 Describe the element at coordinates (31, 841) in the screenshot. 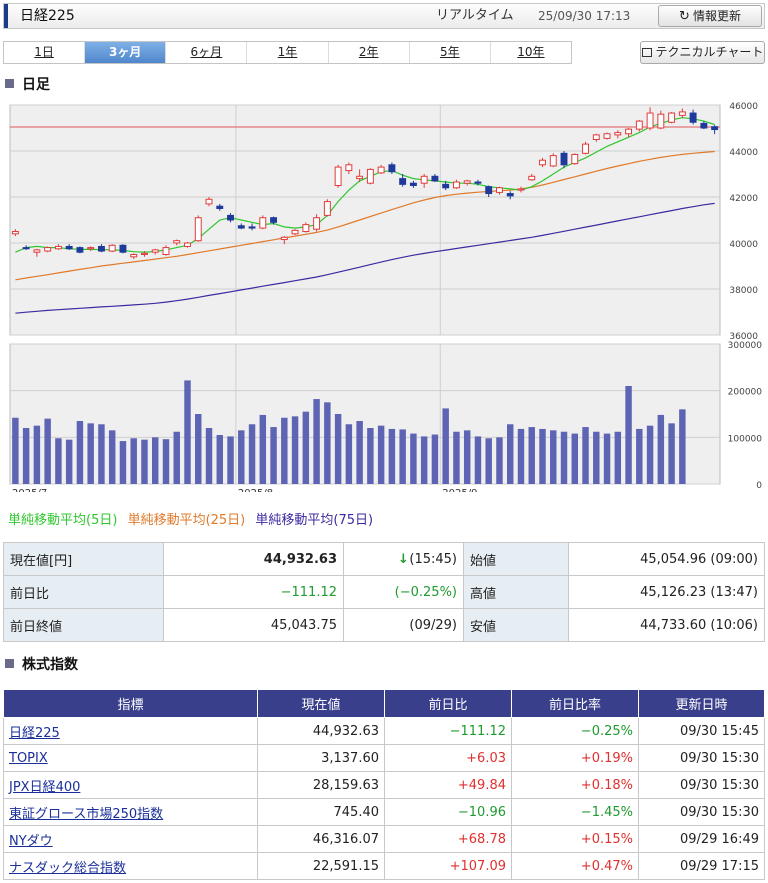

I see `index-link: NYダウ` at that location.